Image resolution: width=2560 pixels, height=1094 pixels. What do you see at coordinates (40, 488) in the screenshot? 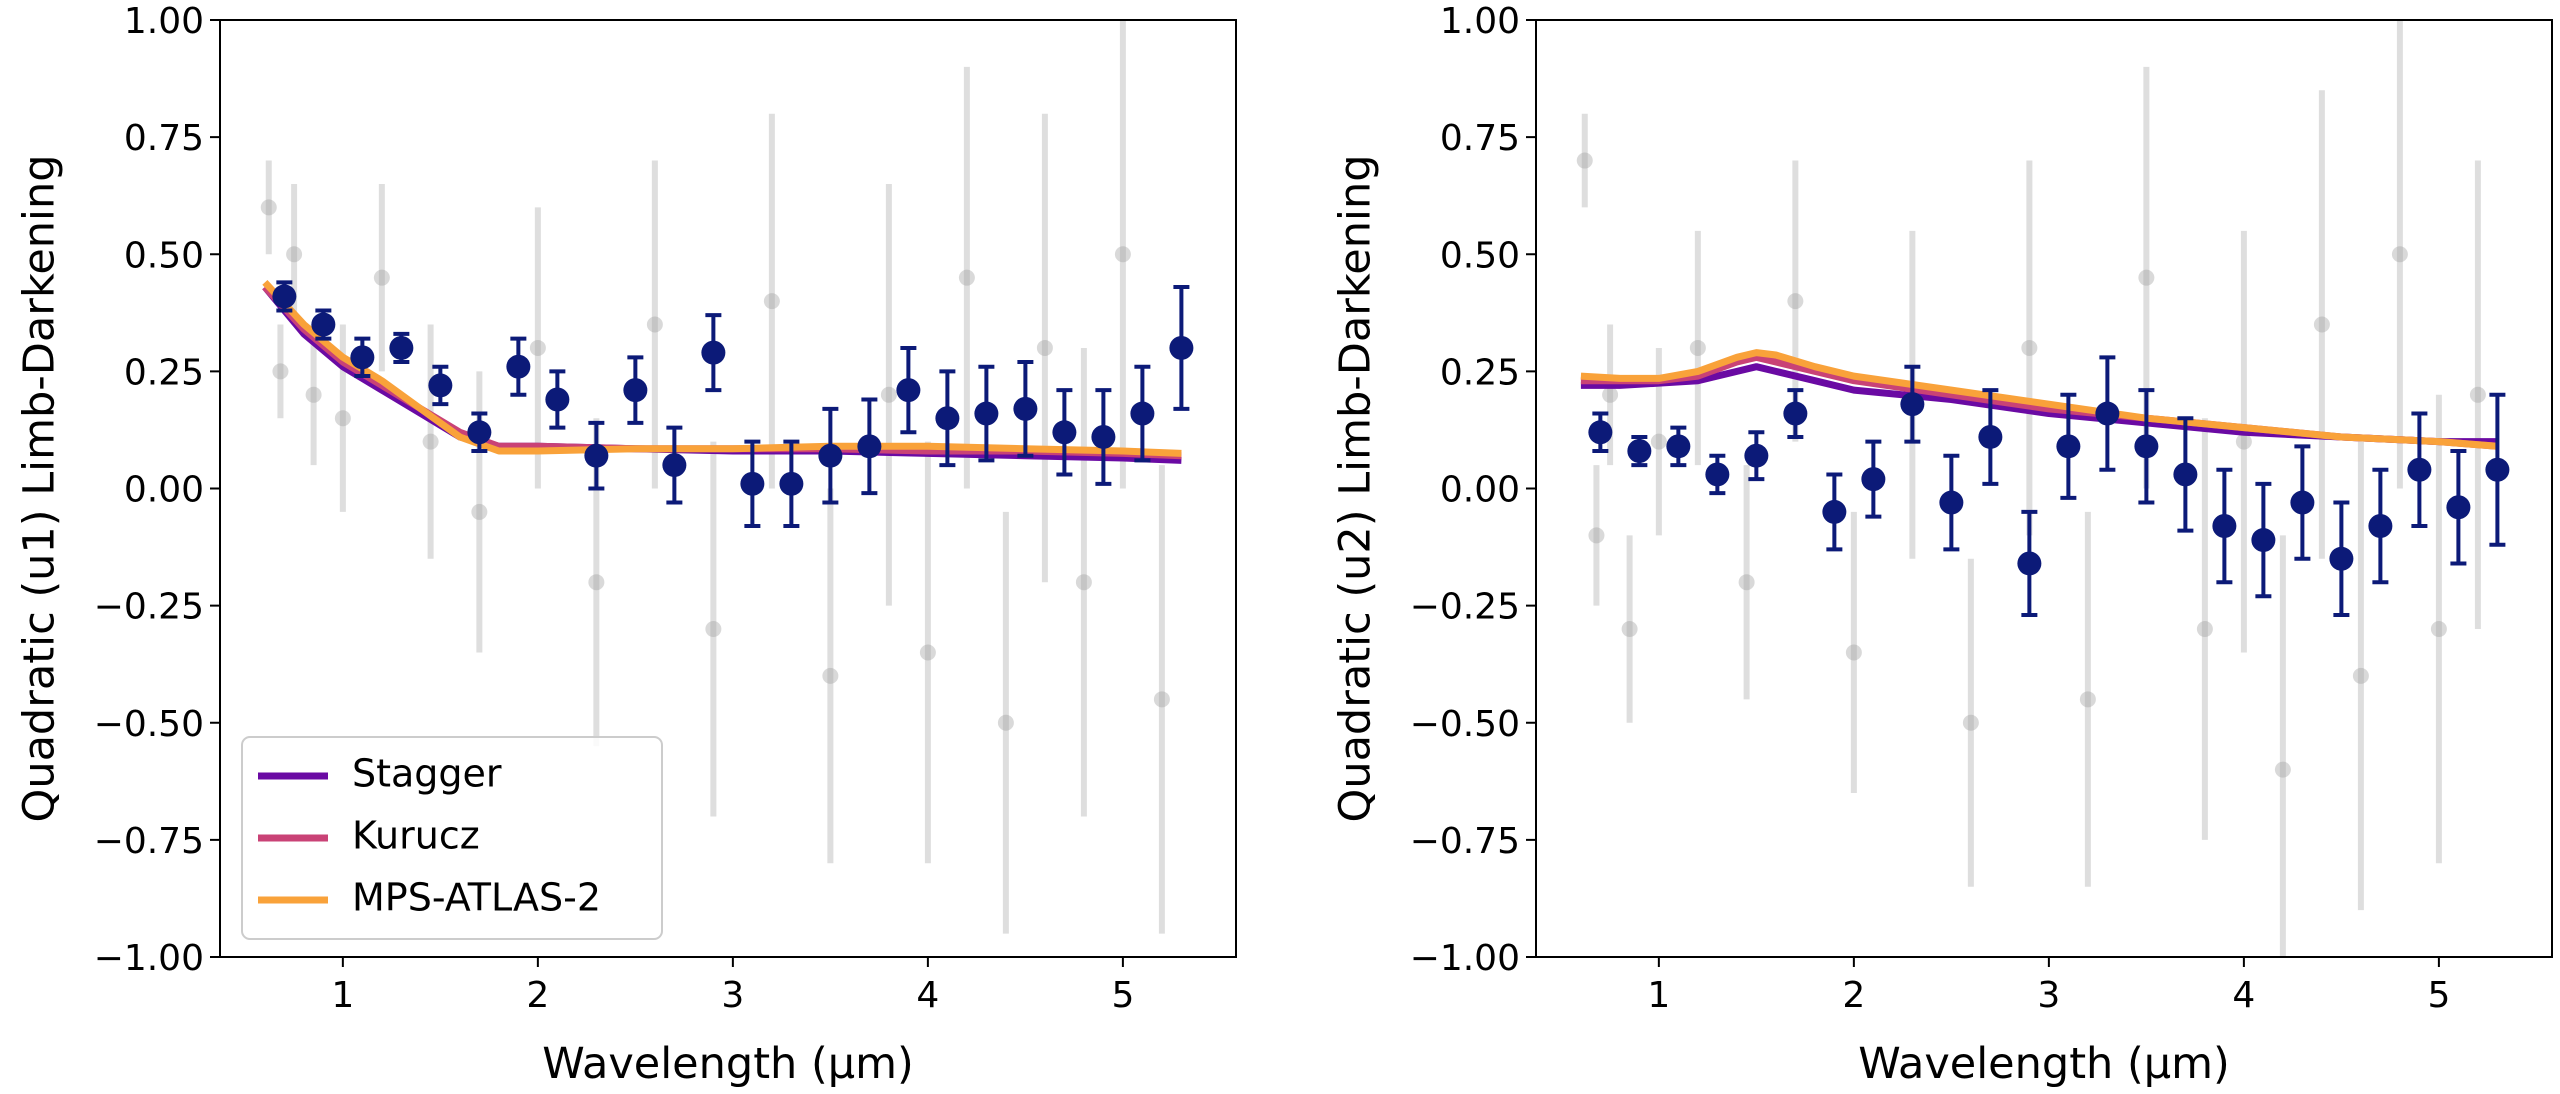
I see `y-axis-label: Quadratic (u1) Limb-Darkening` at bounding box center [40, 488].